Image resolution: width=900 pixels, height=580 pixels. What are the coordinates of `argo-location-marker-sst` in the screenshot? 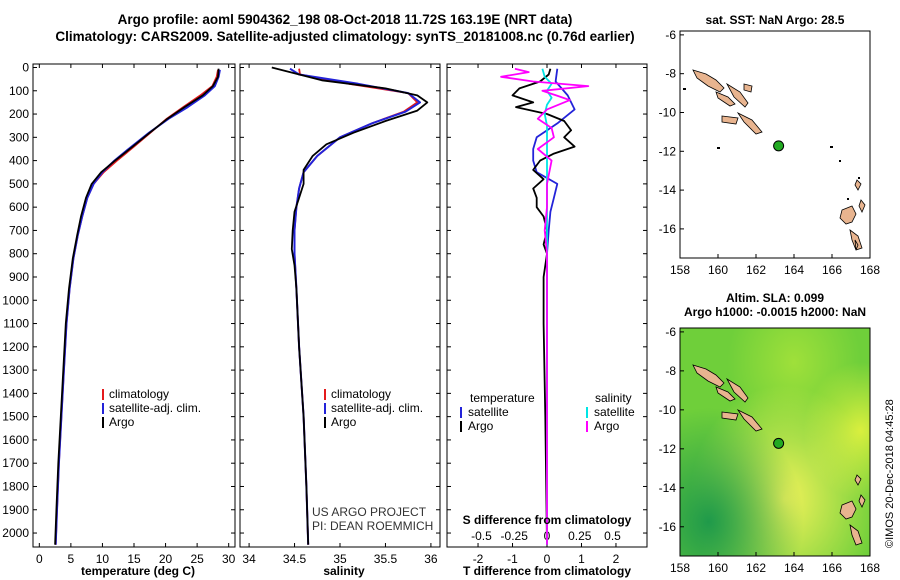 It's located at (779, 146).